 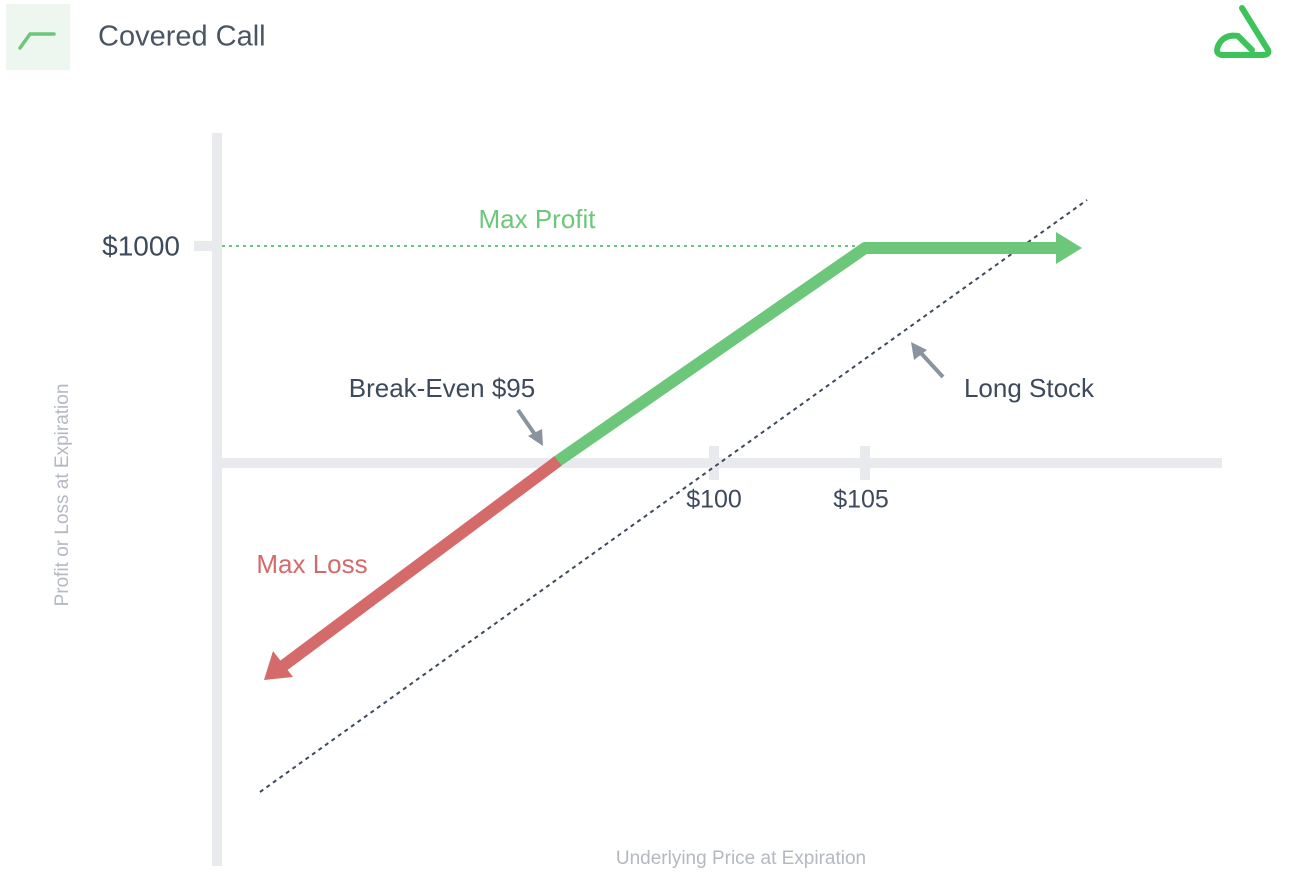 What do you see at coordinates (182, 37) in the screenshot?
I see `header-title: Covered Call` at bounding box center [182, 37].